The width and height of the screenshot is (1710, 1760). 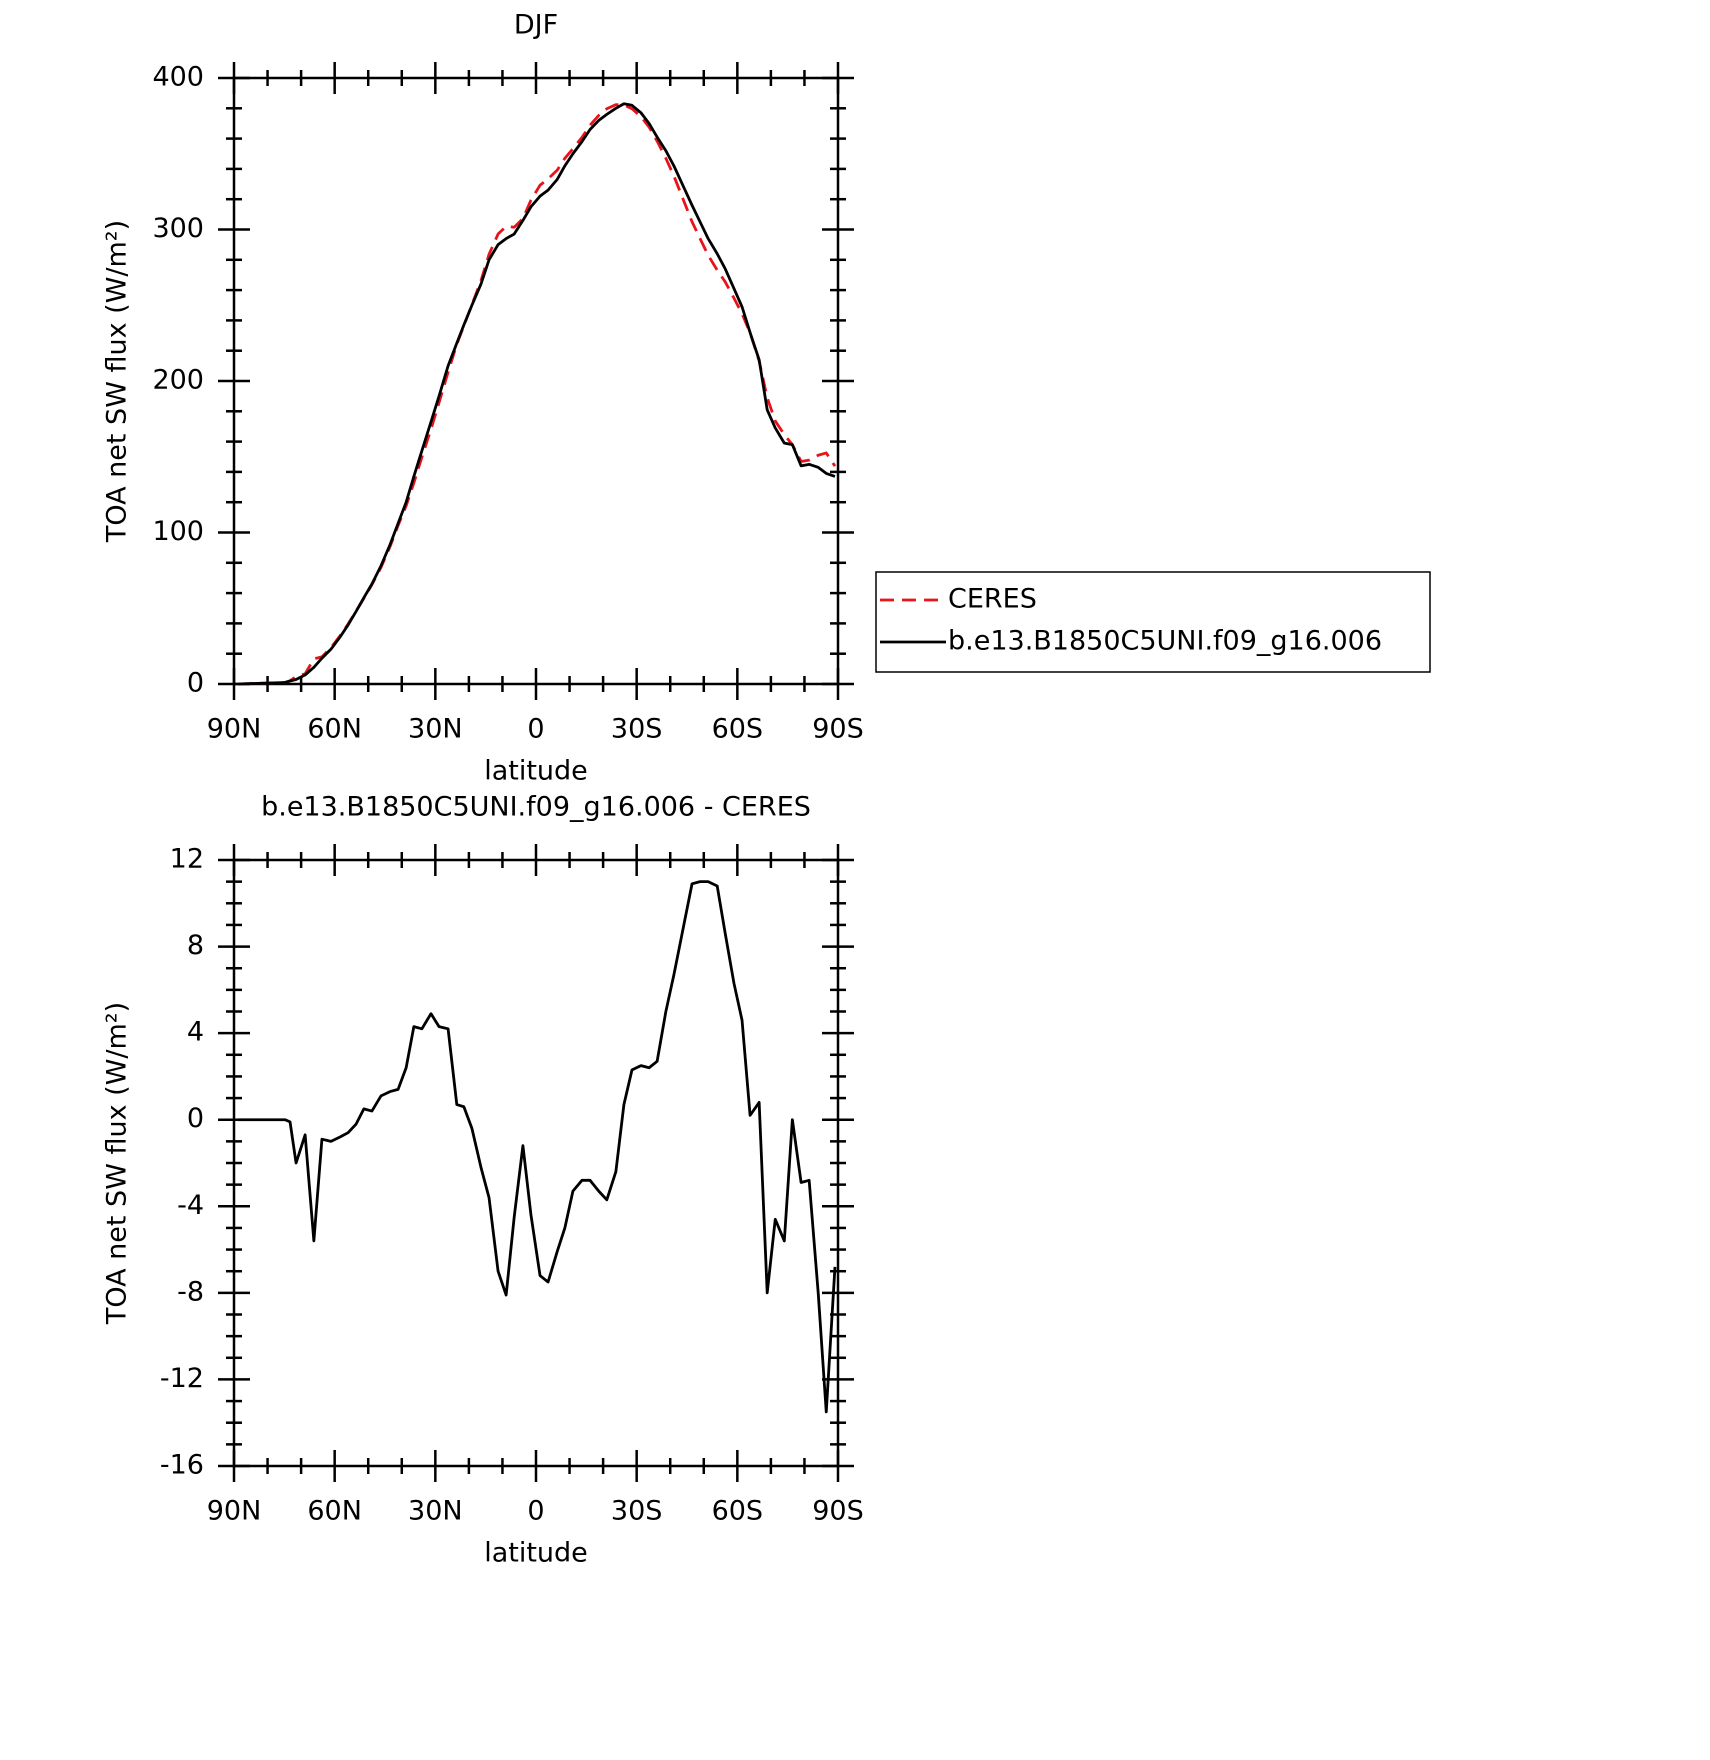 What do you see at coordinates (190, 1291) in the screenshot?
I see `y-tick-label: -8` at bounding box center [190, 1291].